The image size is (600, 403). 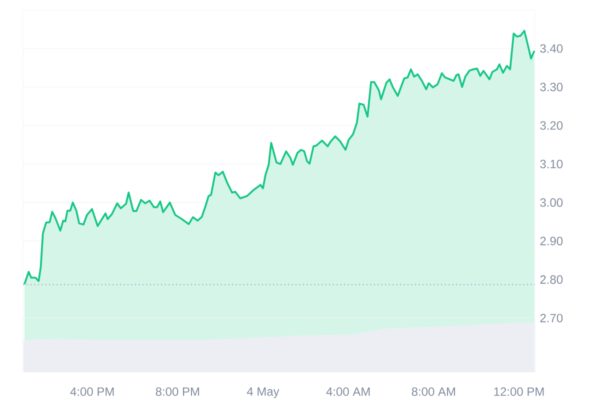 What do you see at coordinates (551, 318) in the screenshot?
I see `y-tick-label: 2.70` at bounding box center [551, 318].